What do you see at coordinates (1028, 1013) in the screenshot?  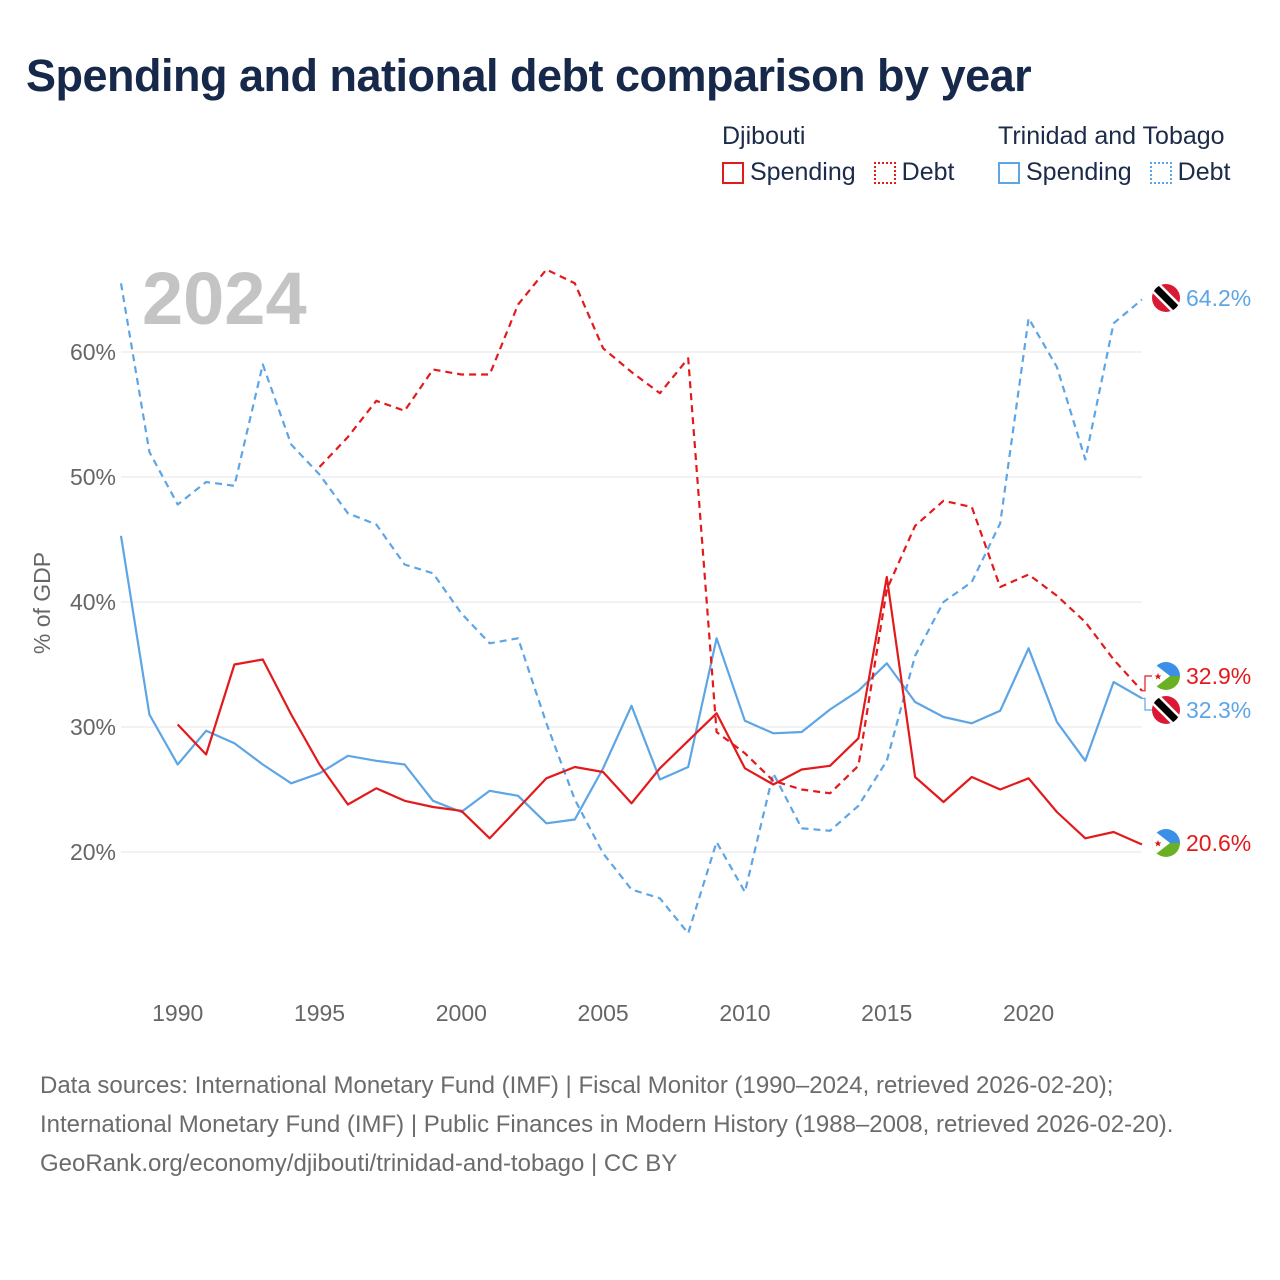 I see `x-tick-label: 2020` at bounding box center [1028, 1013].